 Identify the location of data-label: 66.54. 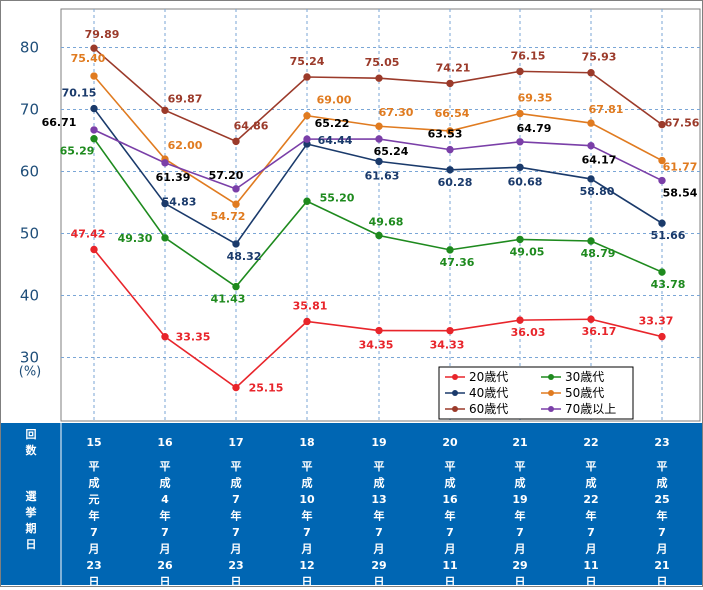
(452, 113).